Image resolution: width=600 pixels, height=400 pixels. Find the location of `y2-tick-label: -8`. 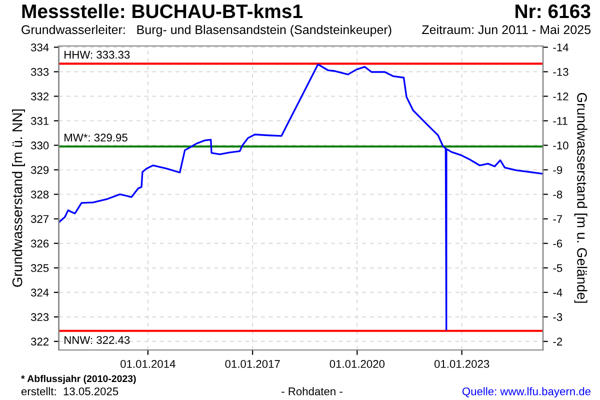

y2-tick-label: -8 is located at coordinates (557, 194).